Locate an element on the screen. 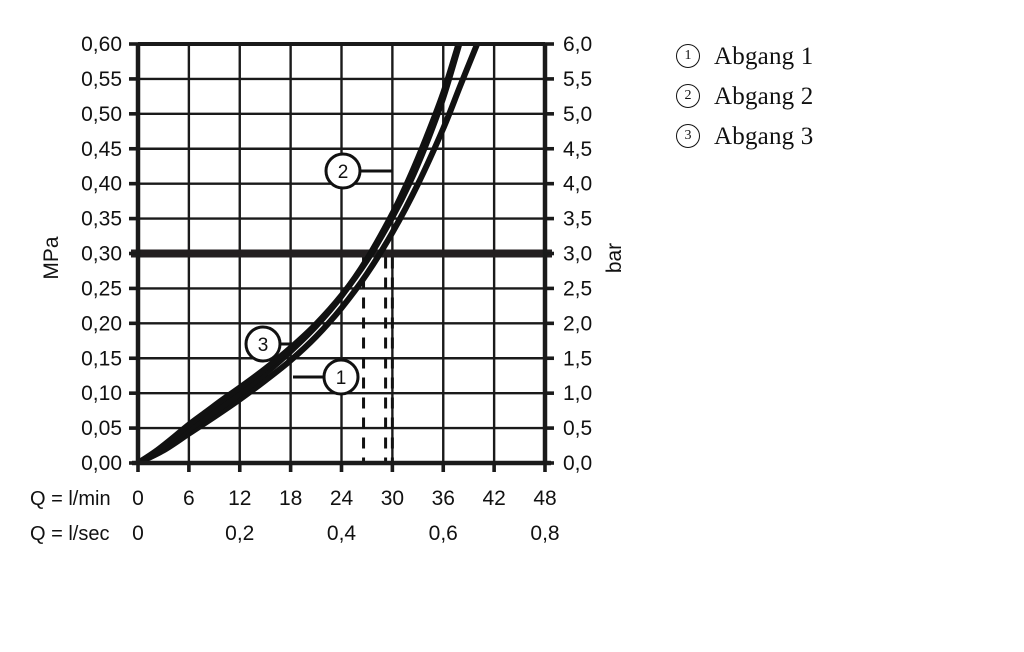  callout-2: 2 is located at coordinates (358, 171).